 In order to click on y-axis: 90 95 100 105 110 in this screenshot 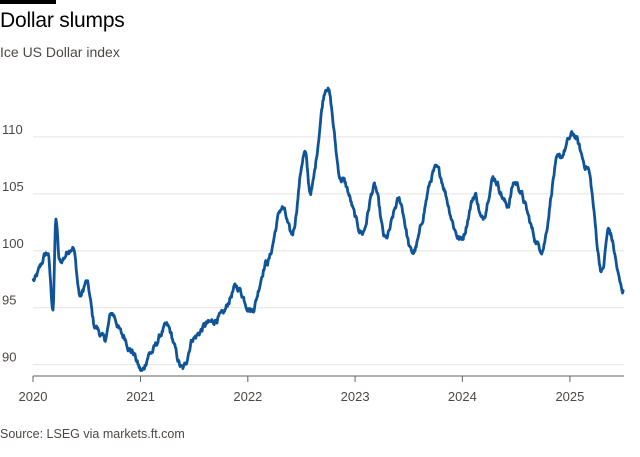, I will do `click(13, 243)`.